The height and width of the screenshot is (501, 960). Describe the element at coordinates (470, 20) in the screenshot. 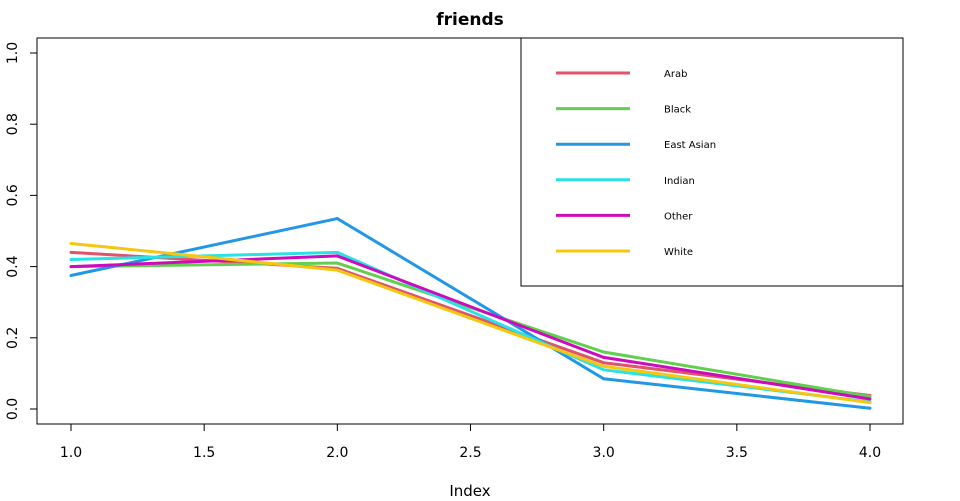

I see `chart-title: friends` at that location.